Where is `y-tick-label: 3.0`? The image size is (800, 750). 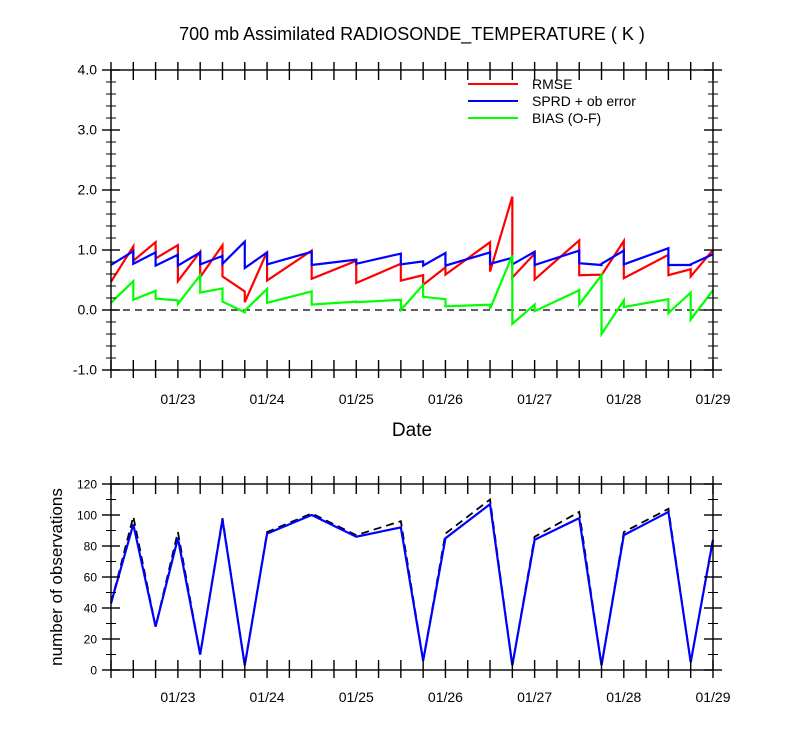
y-tick-label: 3.0 is located at coordinates (88, 130).